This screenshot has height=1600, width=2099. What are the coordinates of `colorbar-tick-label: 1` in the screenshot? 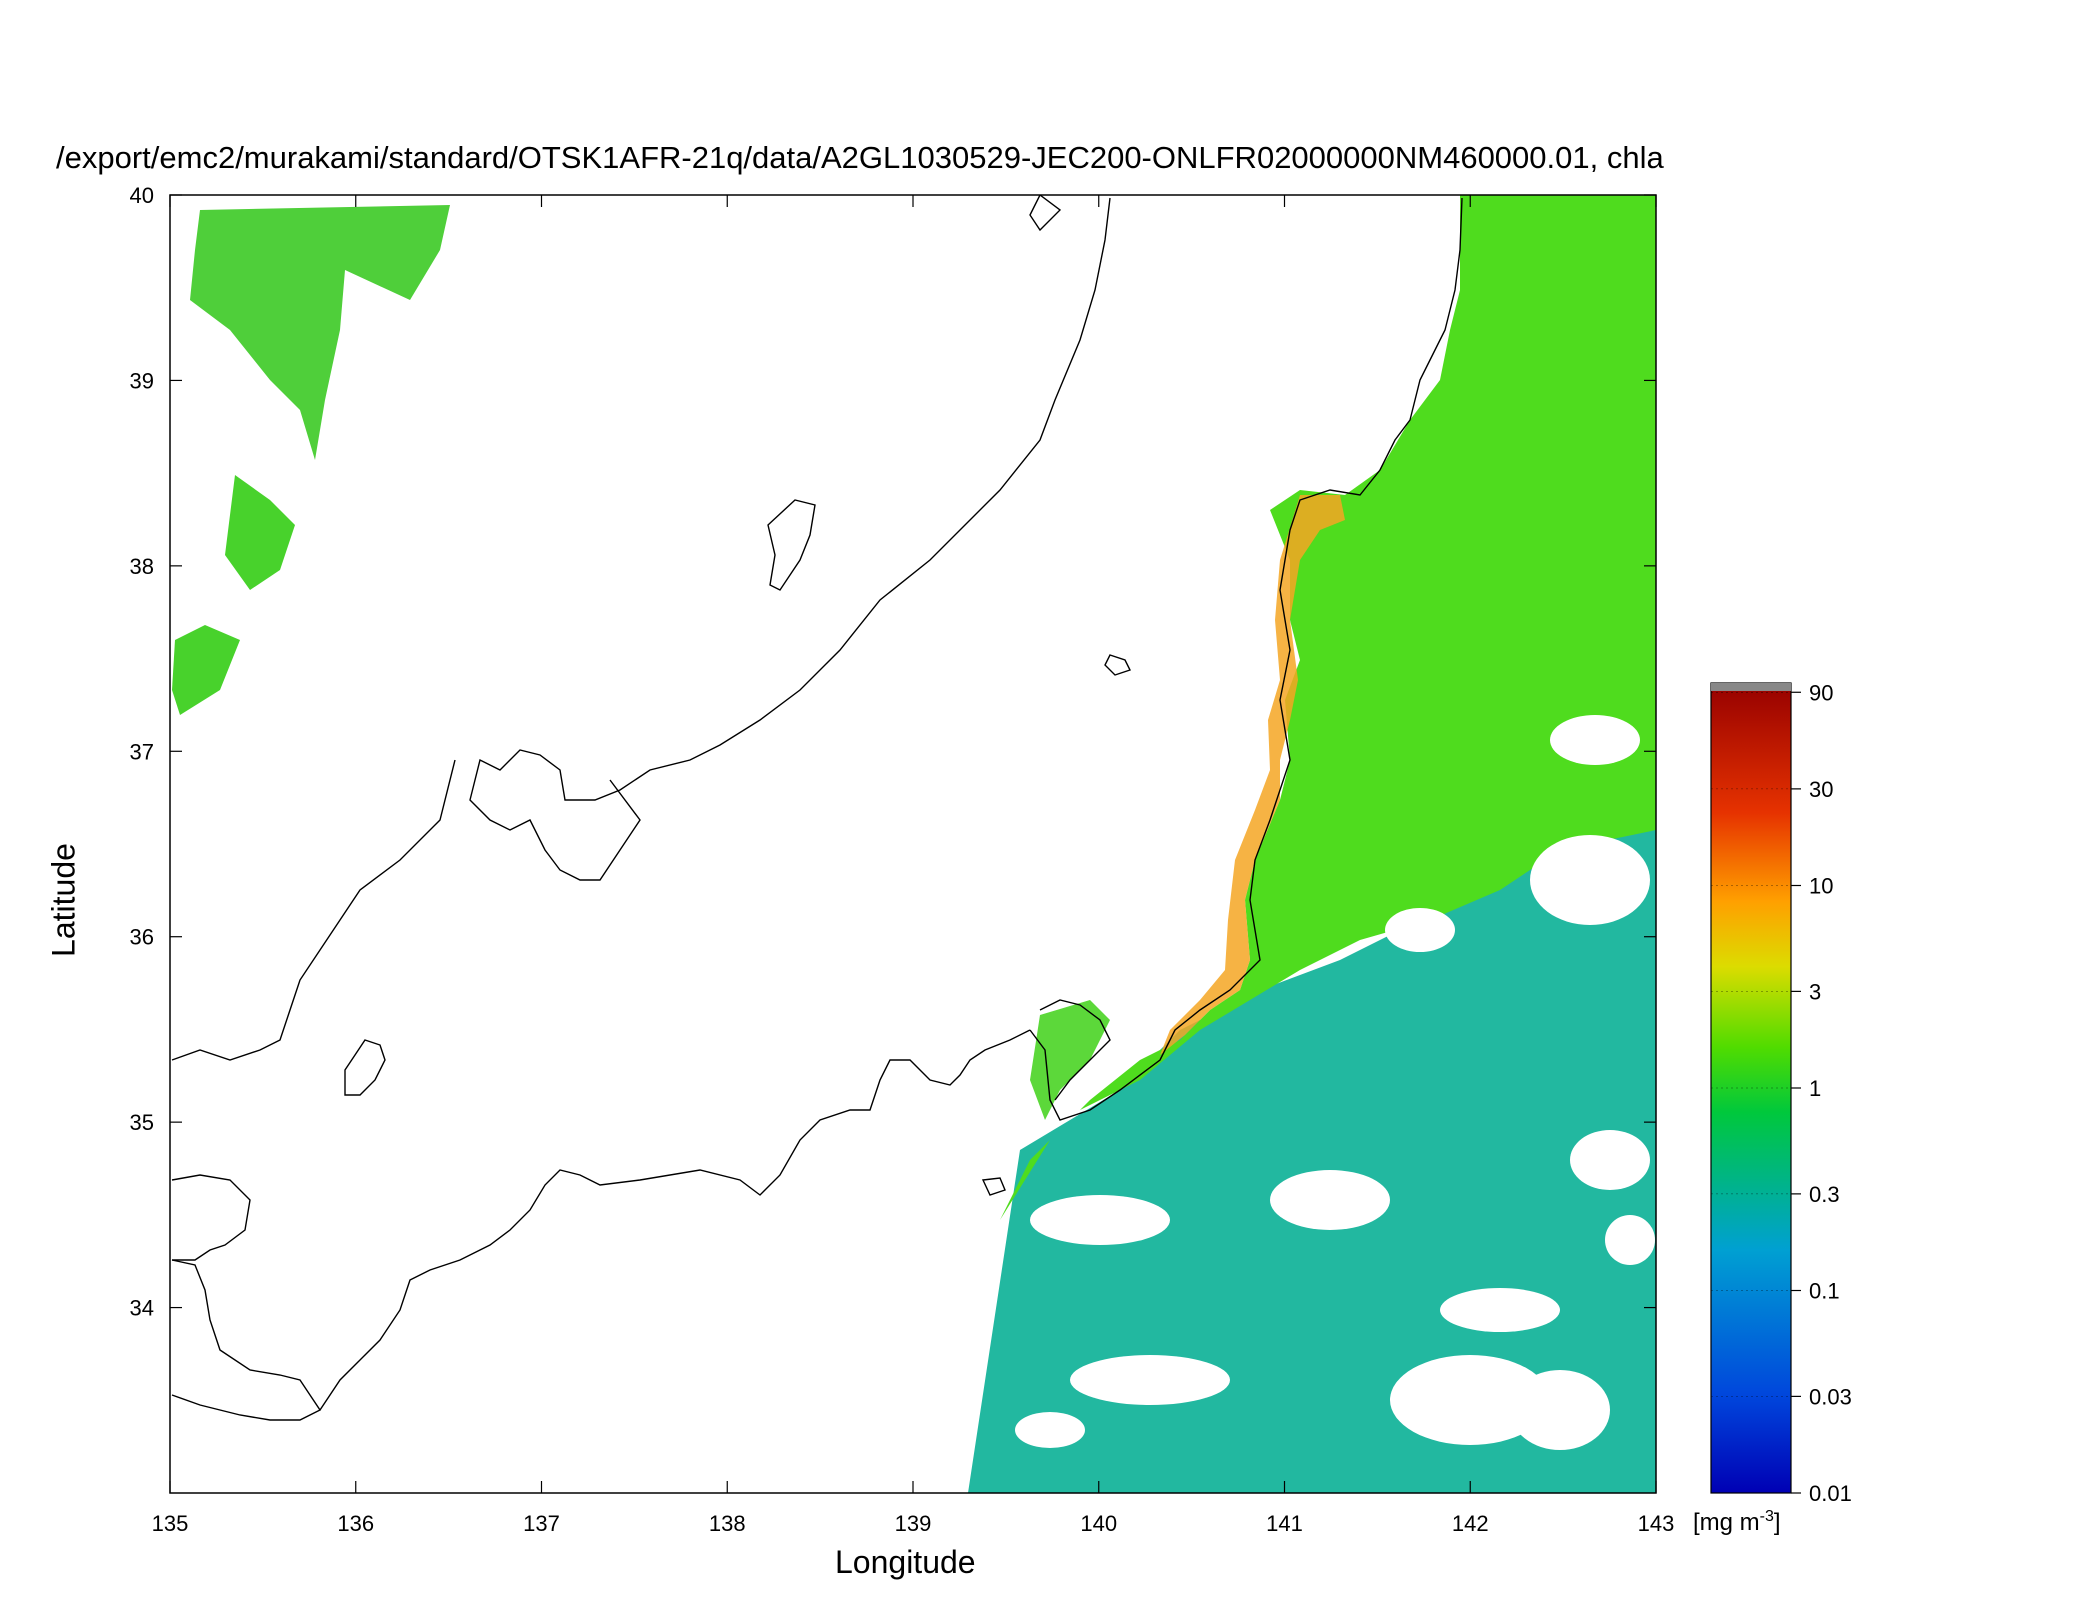 It's located at (1815, 1088).